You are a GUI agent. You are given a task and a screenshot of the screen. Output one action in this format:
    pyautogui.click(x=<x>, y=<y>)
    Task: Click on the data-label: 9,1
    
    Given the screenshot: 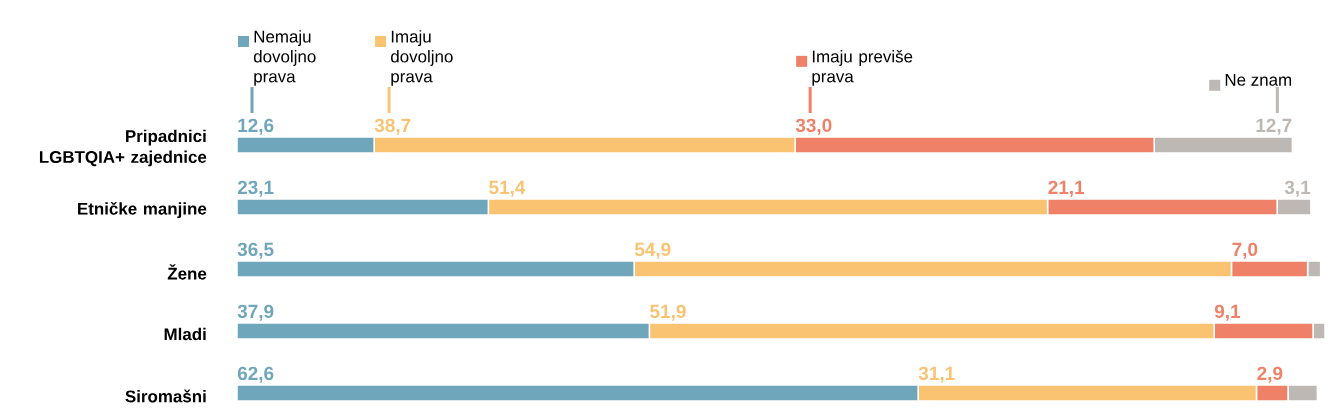 What is the action you would take?
    pyautogui.click(x=1227, y=312)
    